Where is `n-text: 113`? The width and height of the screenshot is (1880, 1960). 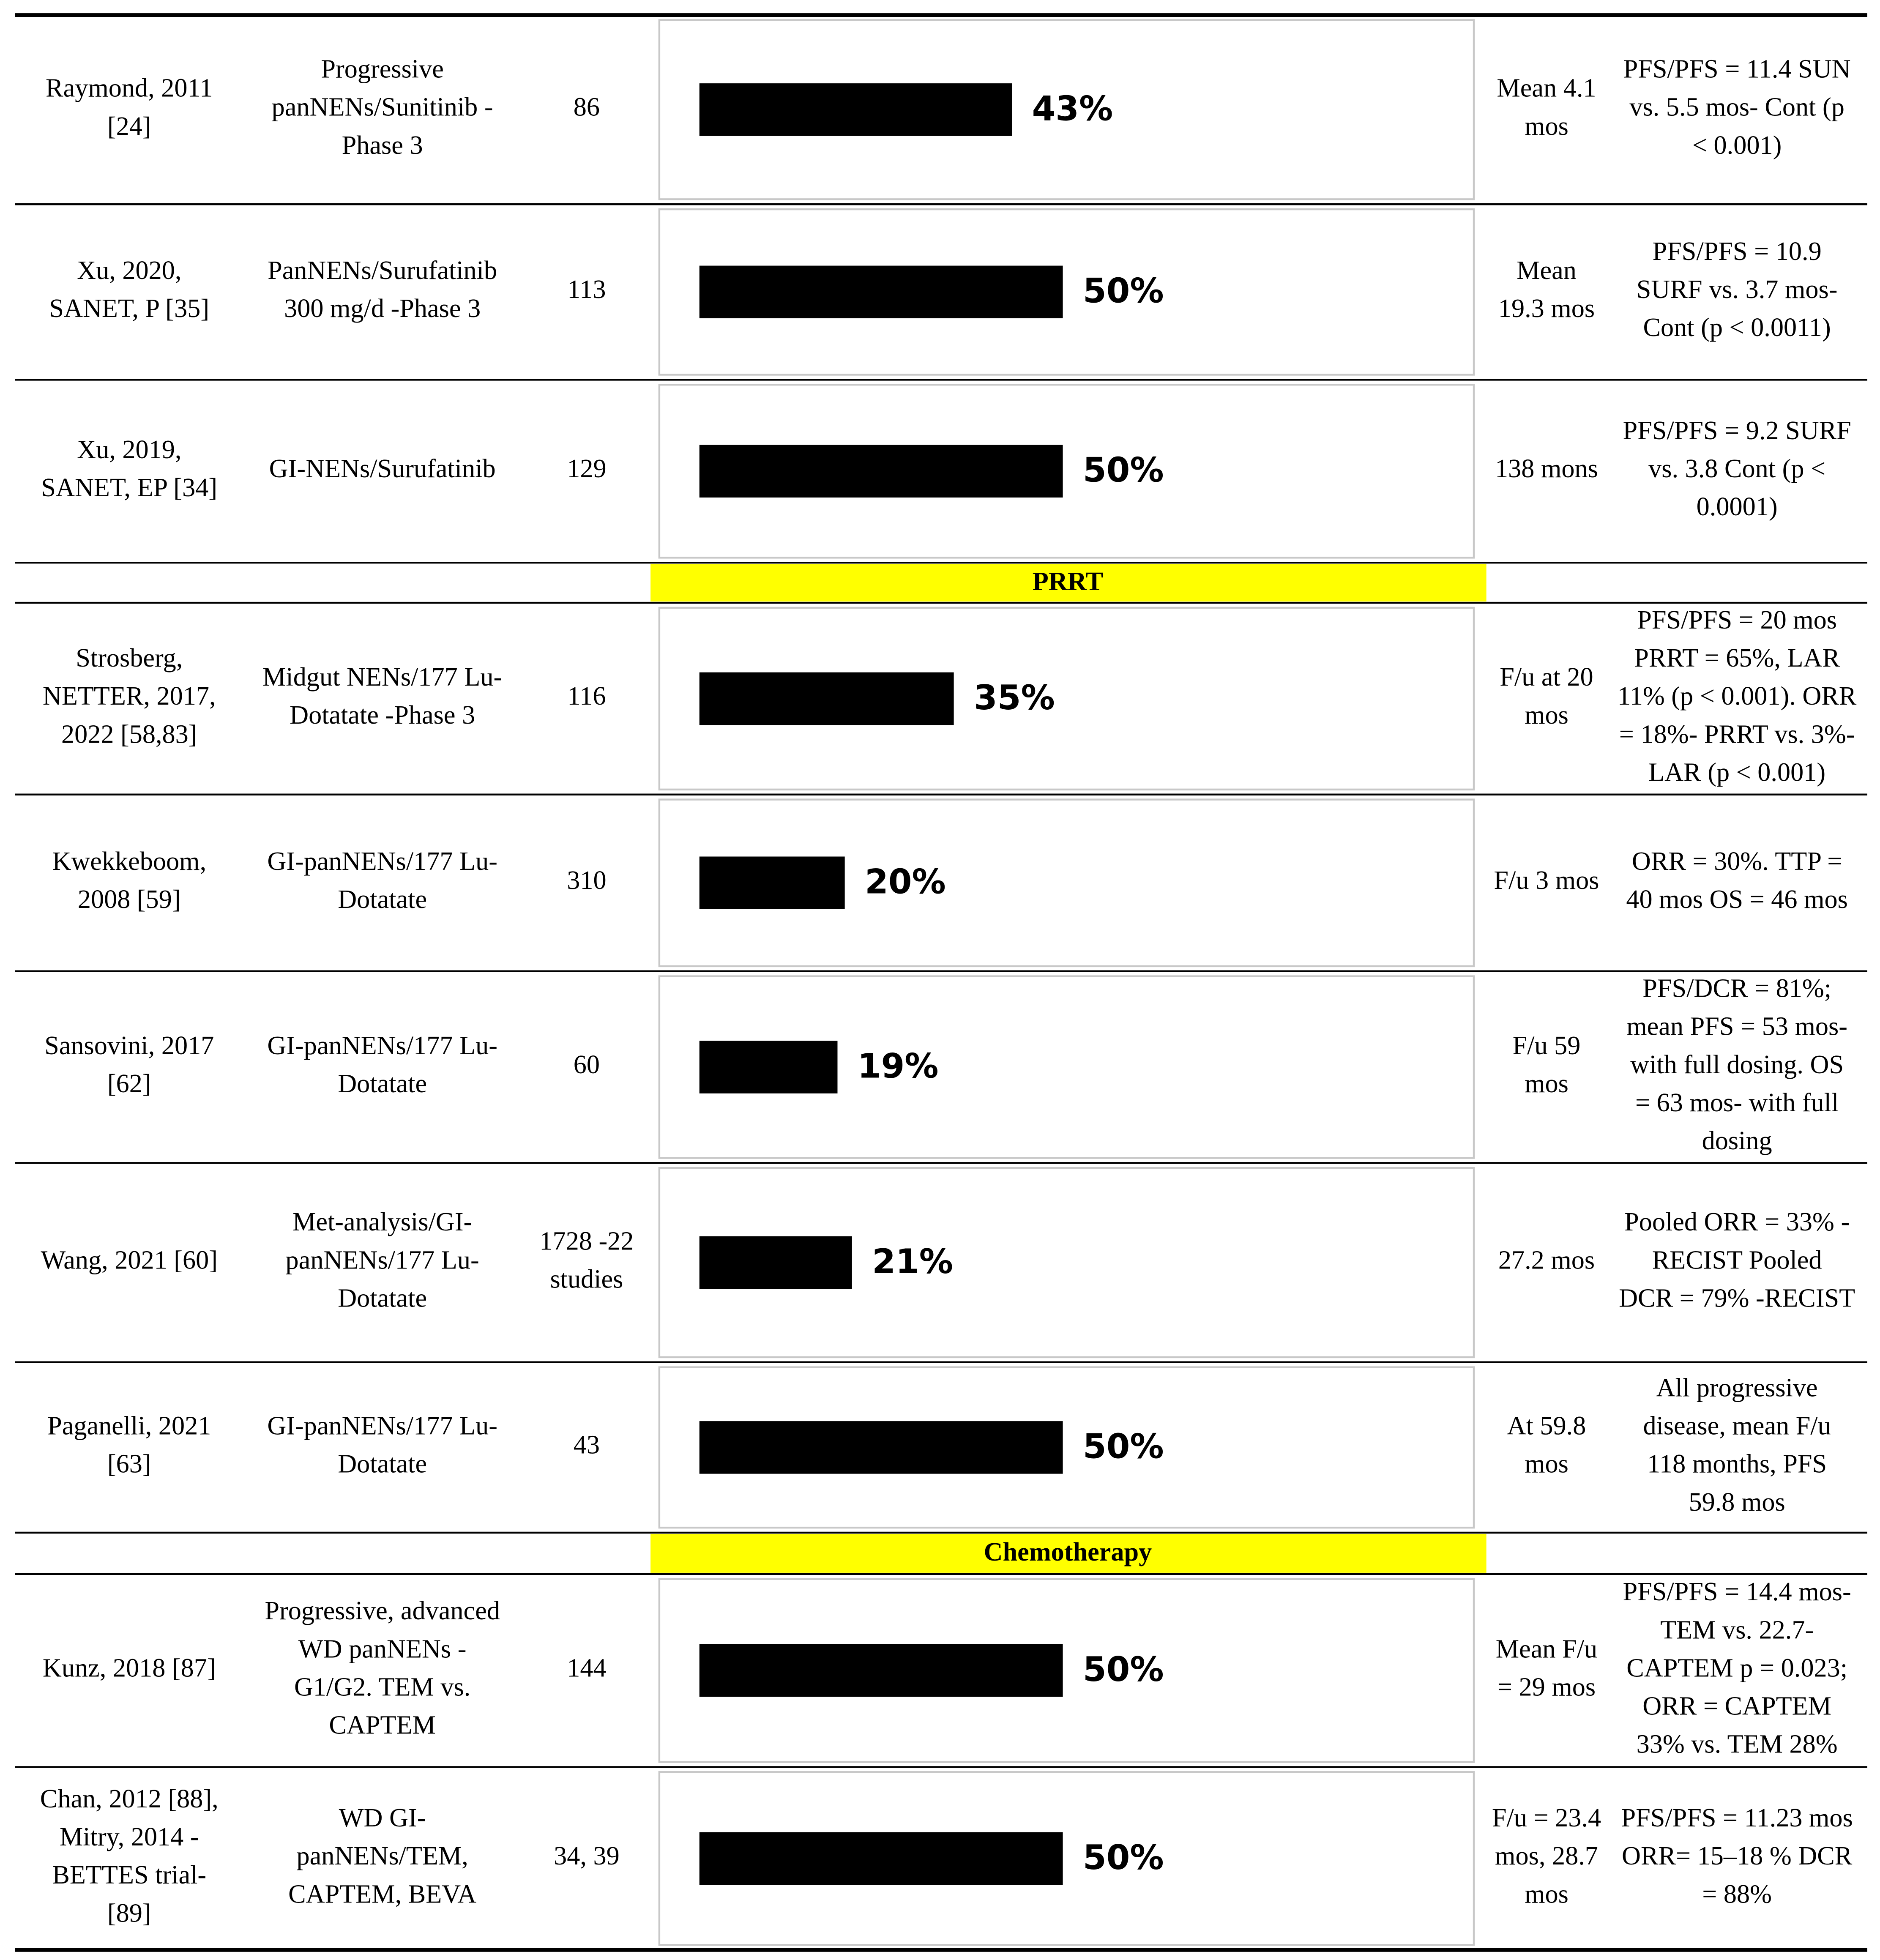 n-text: 113 is located at coordinates (586, 289).